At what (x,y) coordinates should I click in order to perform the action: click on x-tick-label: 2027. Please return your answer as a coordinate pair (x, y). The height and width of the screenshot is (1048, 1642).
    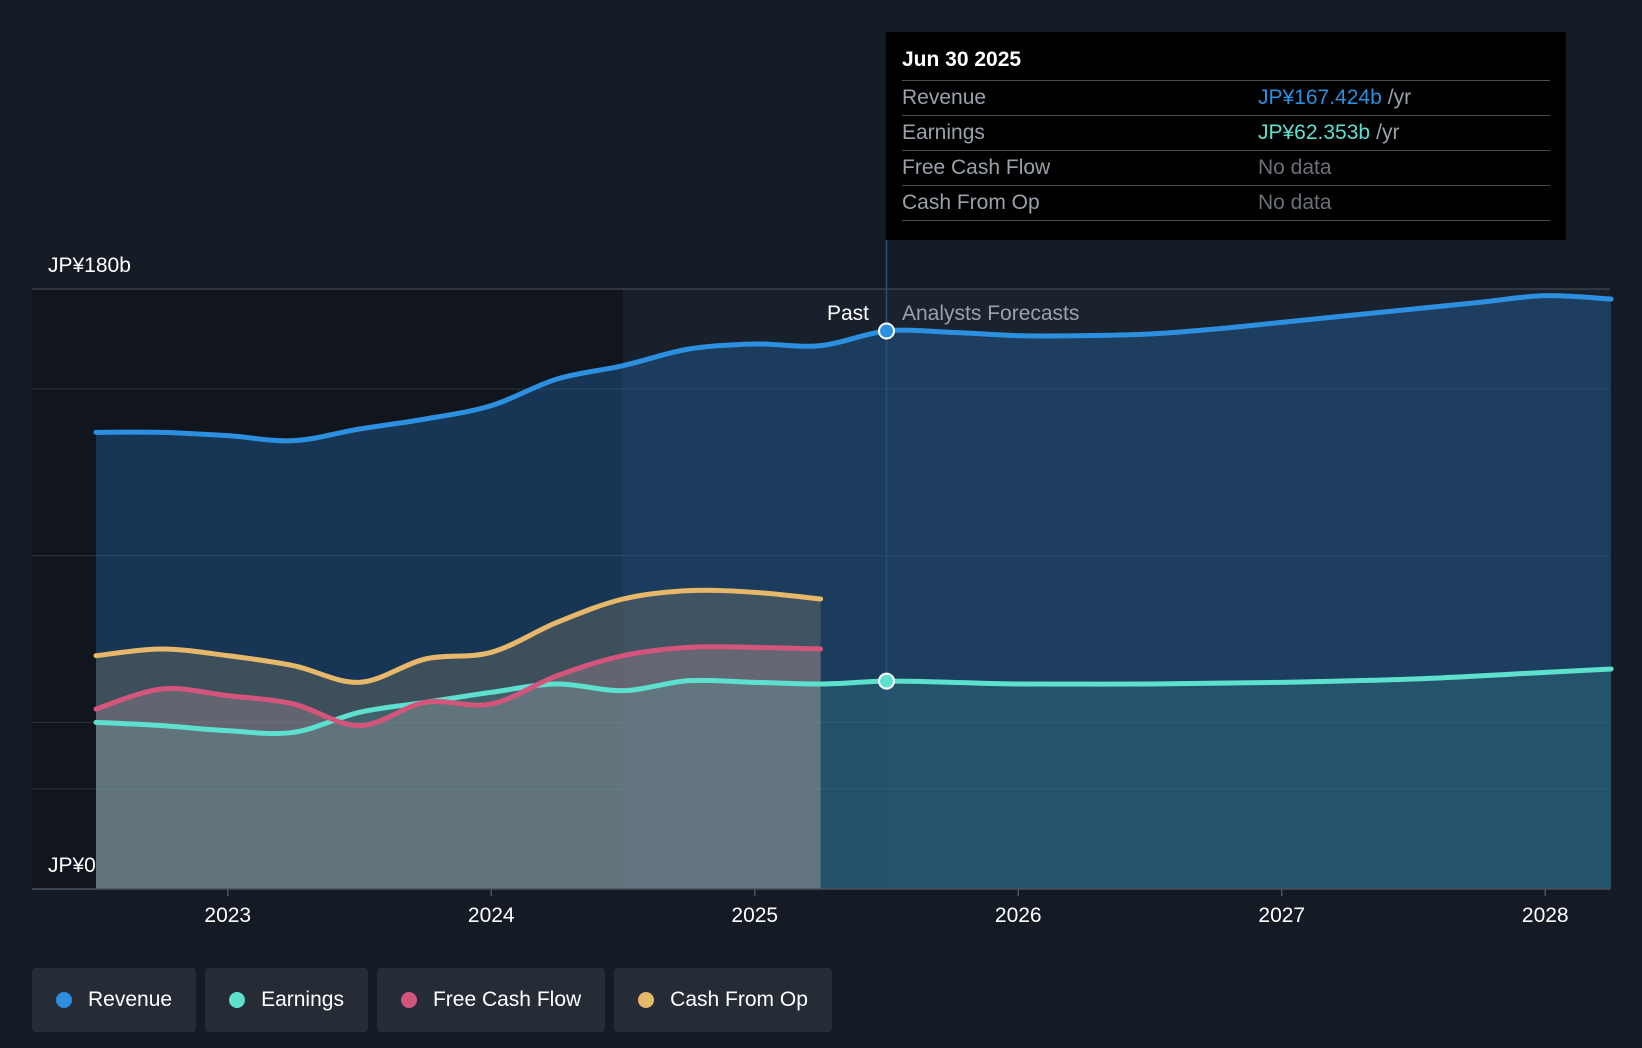
    Looking at the image, I should click on (1281, 915).